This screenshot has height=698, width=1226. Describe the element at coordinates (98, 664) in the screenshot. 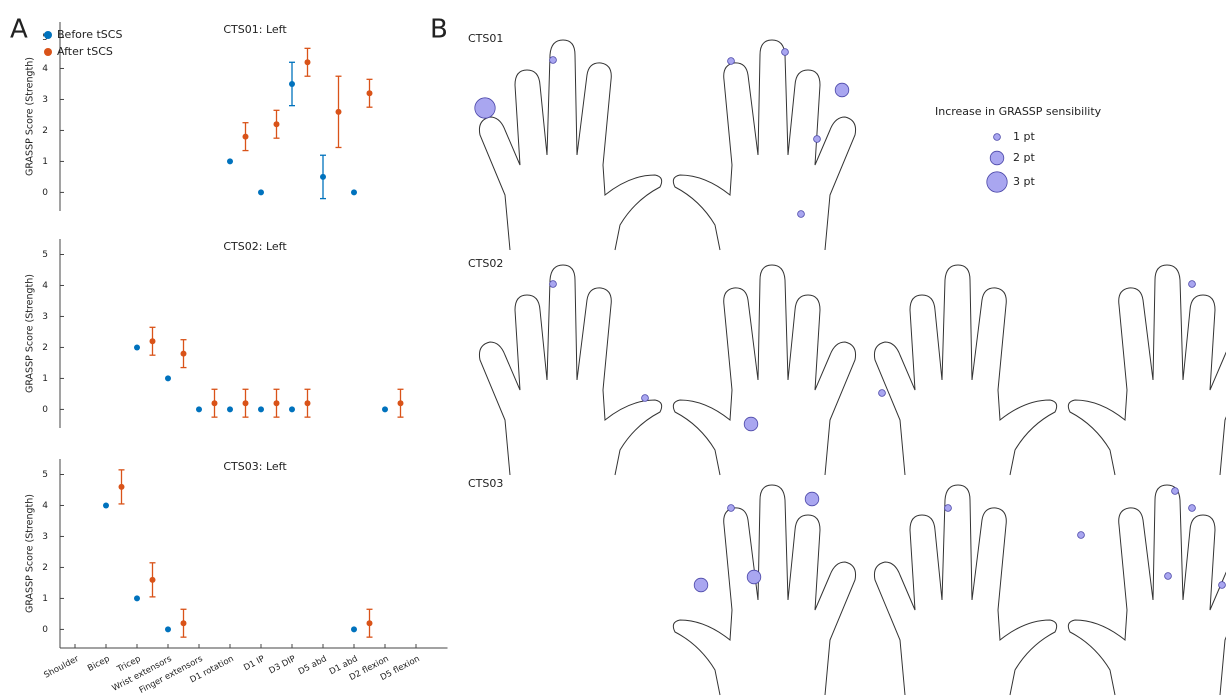

I see `x-tick-label: Bicep` at that location.